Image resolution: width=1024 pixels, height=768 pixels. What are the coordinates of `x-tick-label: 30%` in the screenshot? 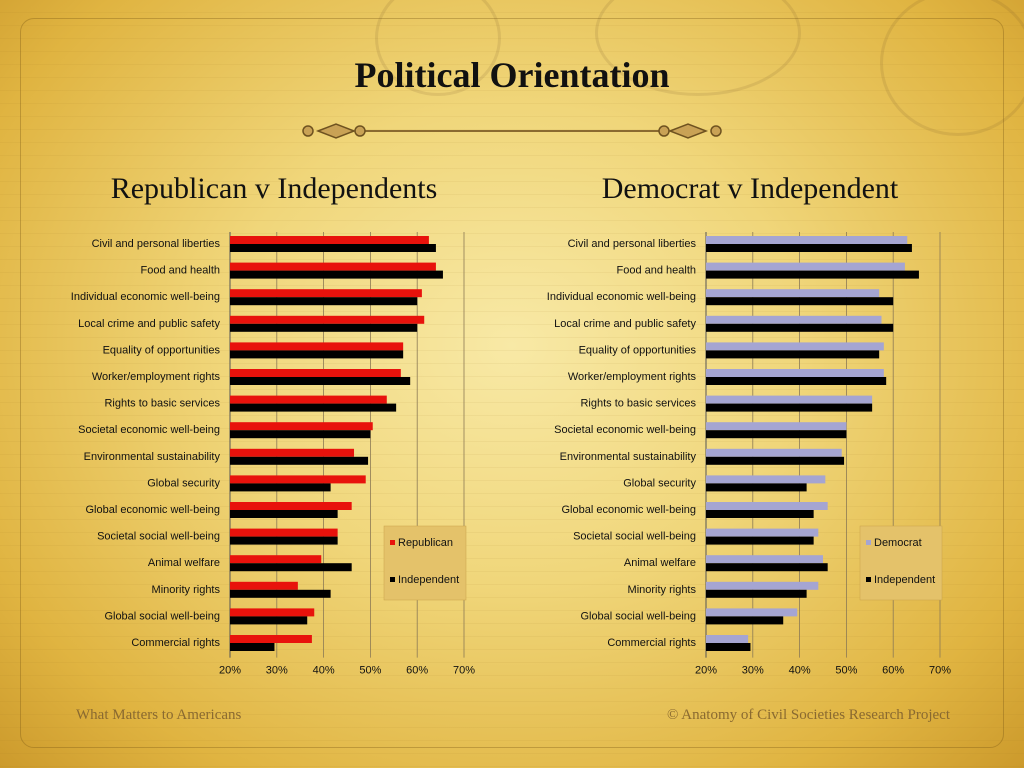 It's located at (277, 671).